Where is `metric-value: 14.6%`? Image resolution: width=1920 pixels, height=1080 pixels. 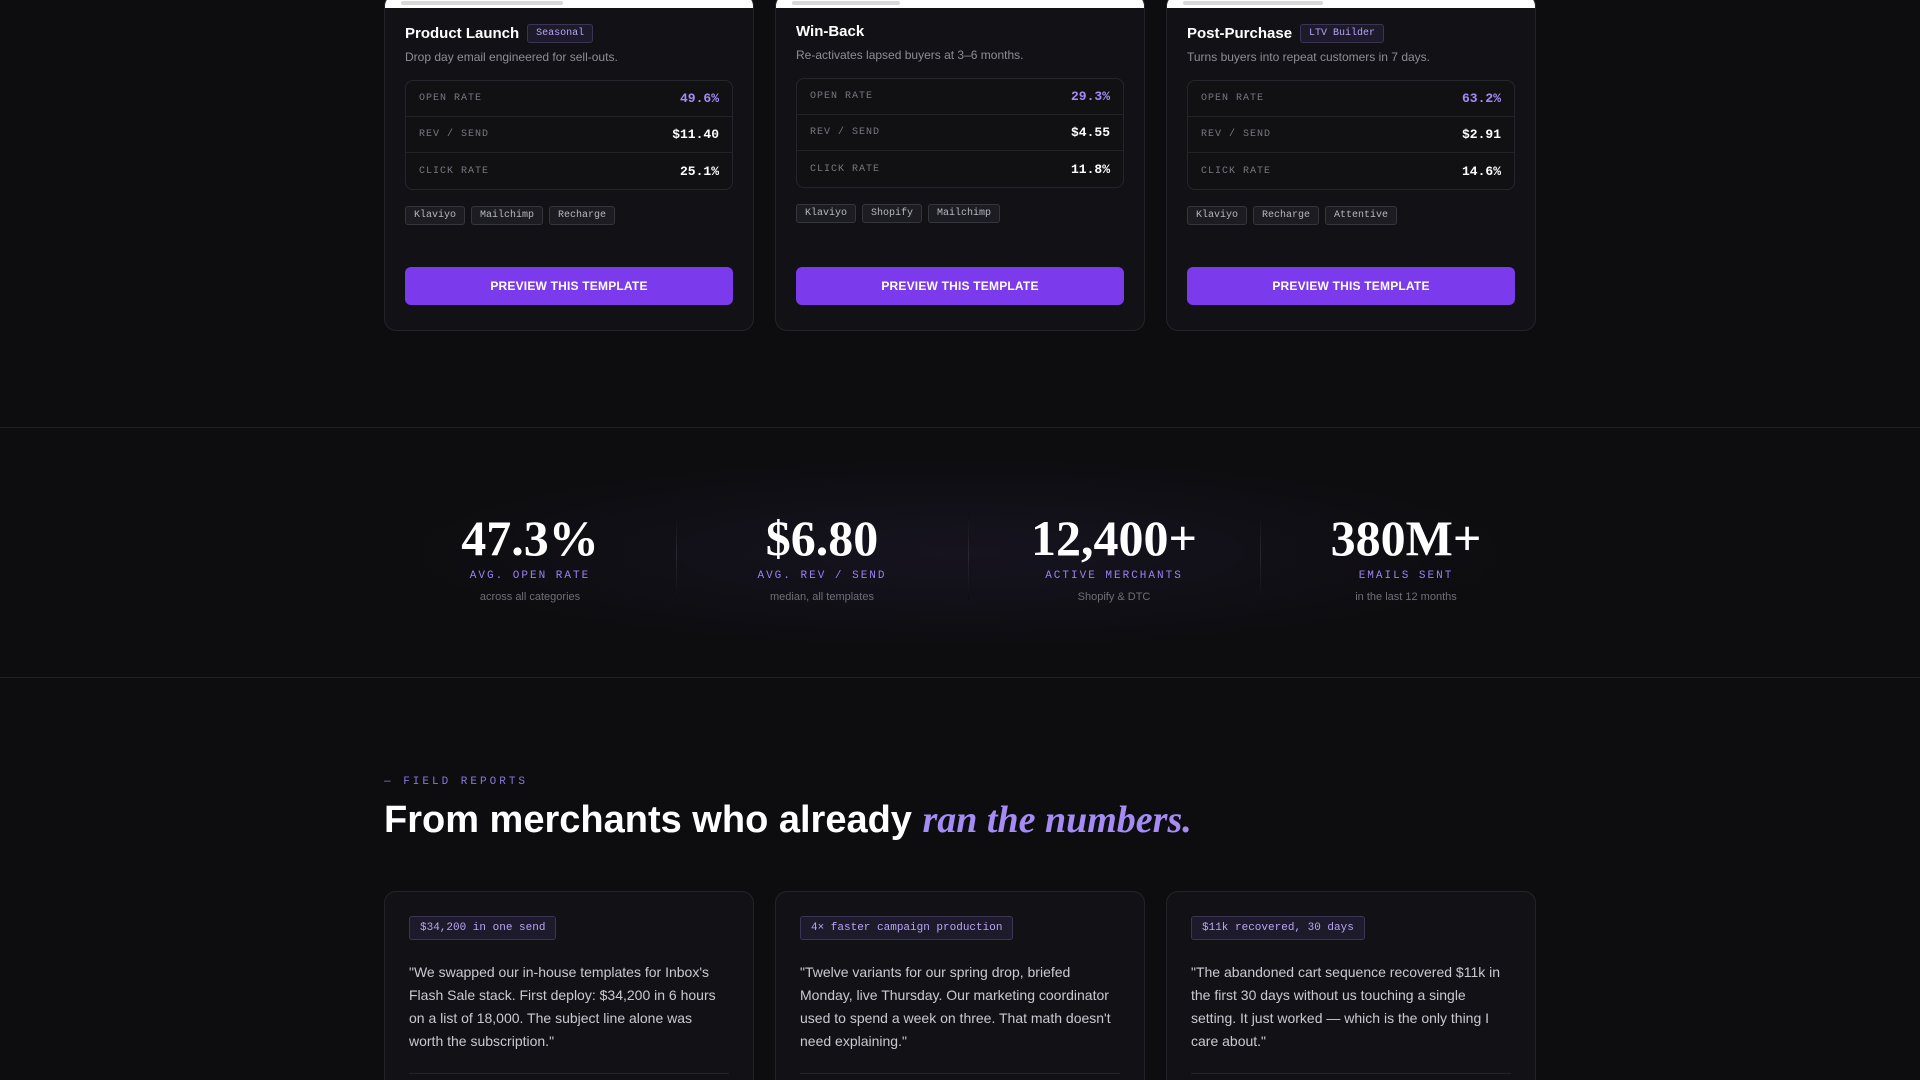
metric-value: 14.6% is located at coordinates (1481, 171).